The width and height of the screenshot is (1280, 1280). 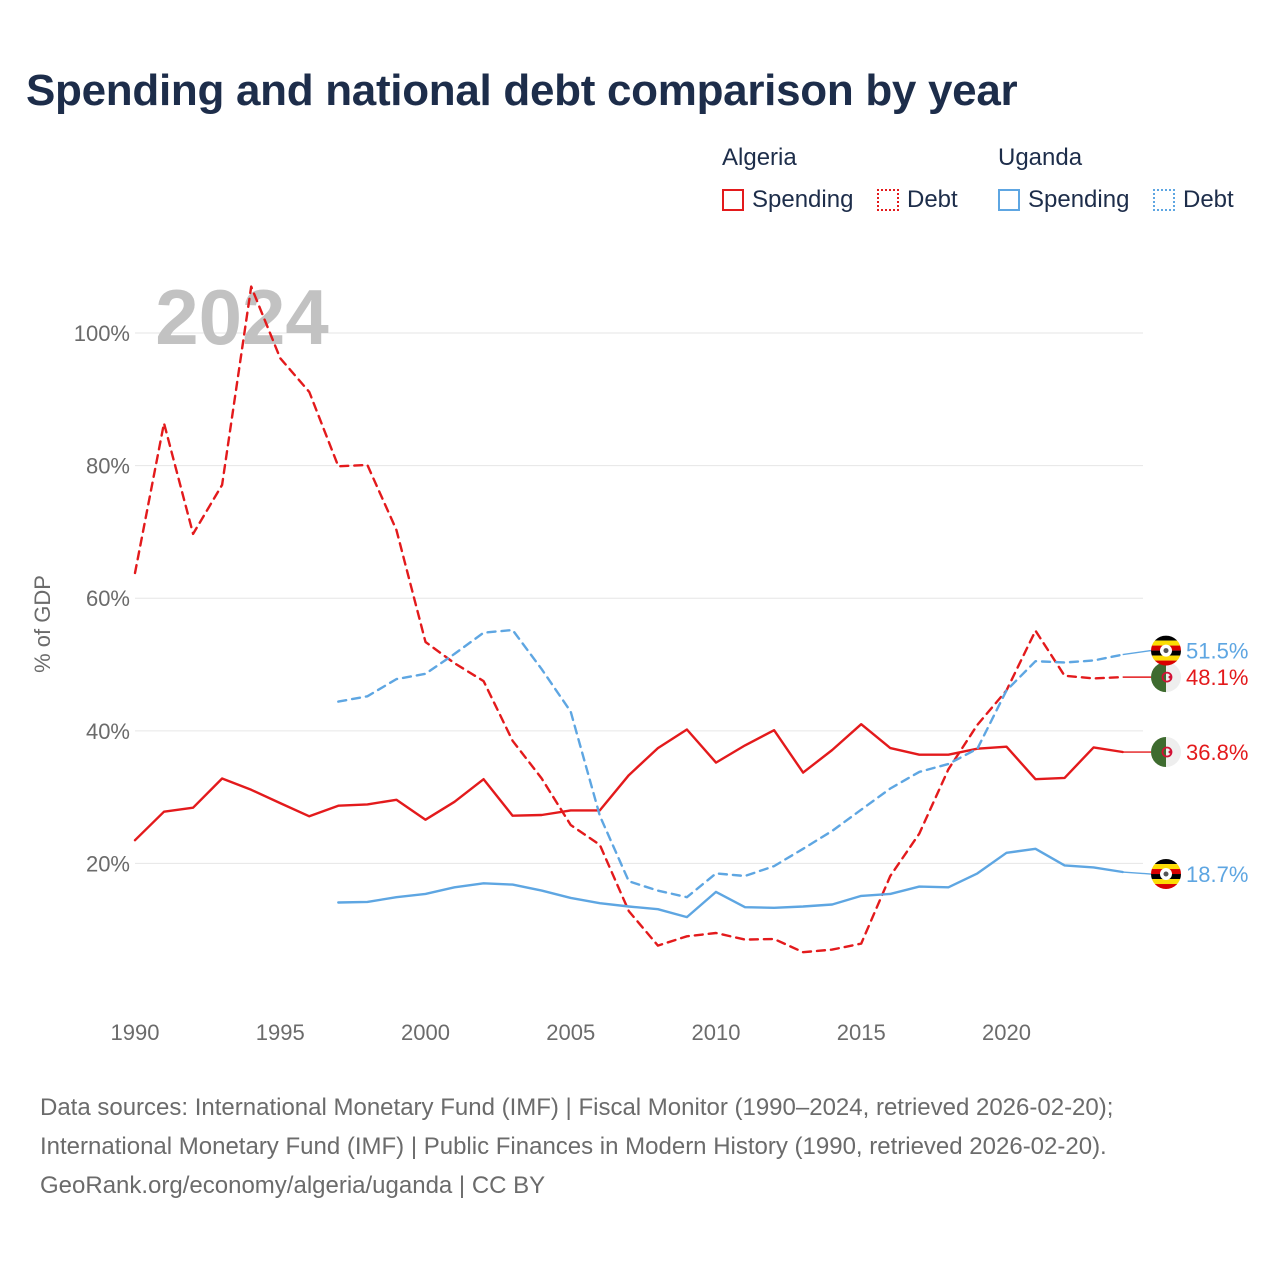 I want to click on legend-item-algeria-spending: Spending, so click(x=787, y=200).